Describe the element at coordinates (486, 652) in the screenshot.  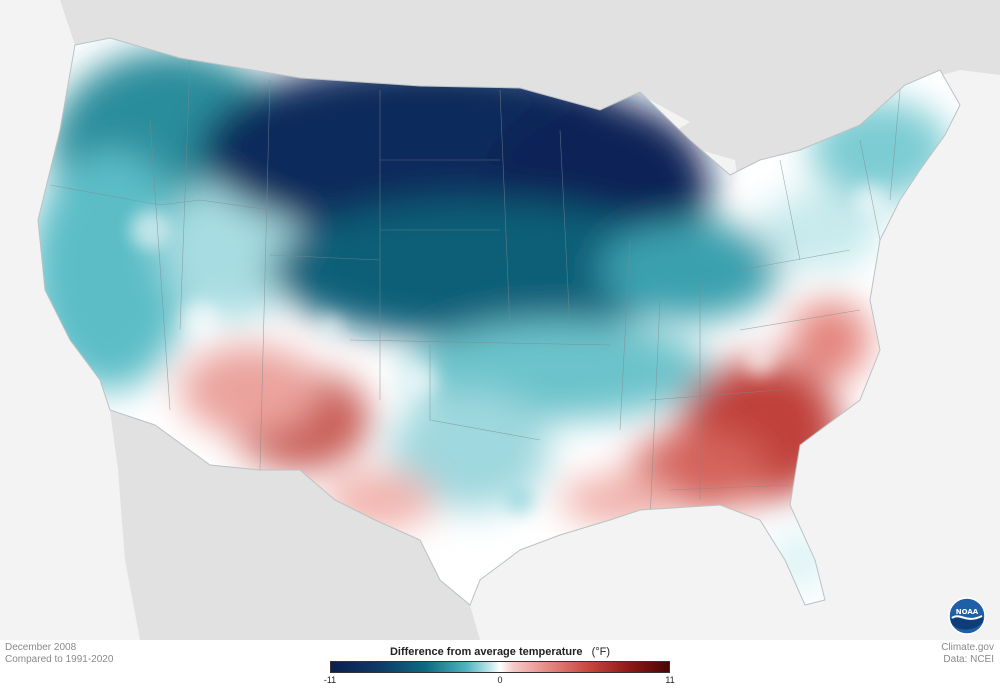
I see `legend-title-text: Difference from average temperature` at that location.